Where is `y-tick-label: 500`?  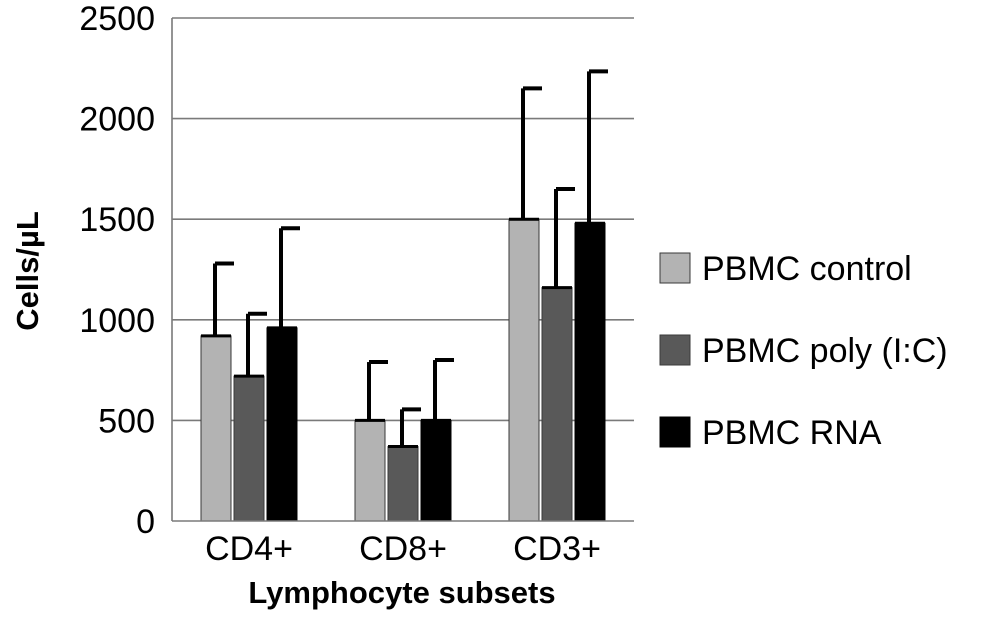
y-tick-label: 500 is located at coordinates (126, 421).